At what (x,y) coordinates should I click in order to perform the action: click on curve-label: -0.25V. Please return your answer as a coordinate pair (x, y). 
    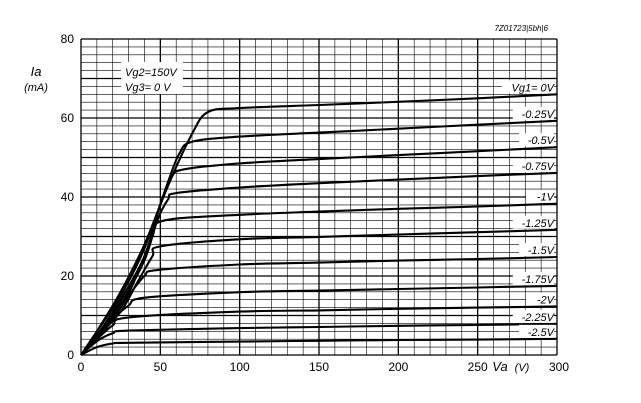
    Looking at the image, I should click on (539, 115).